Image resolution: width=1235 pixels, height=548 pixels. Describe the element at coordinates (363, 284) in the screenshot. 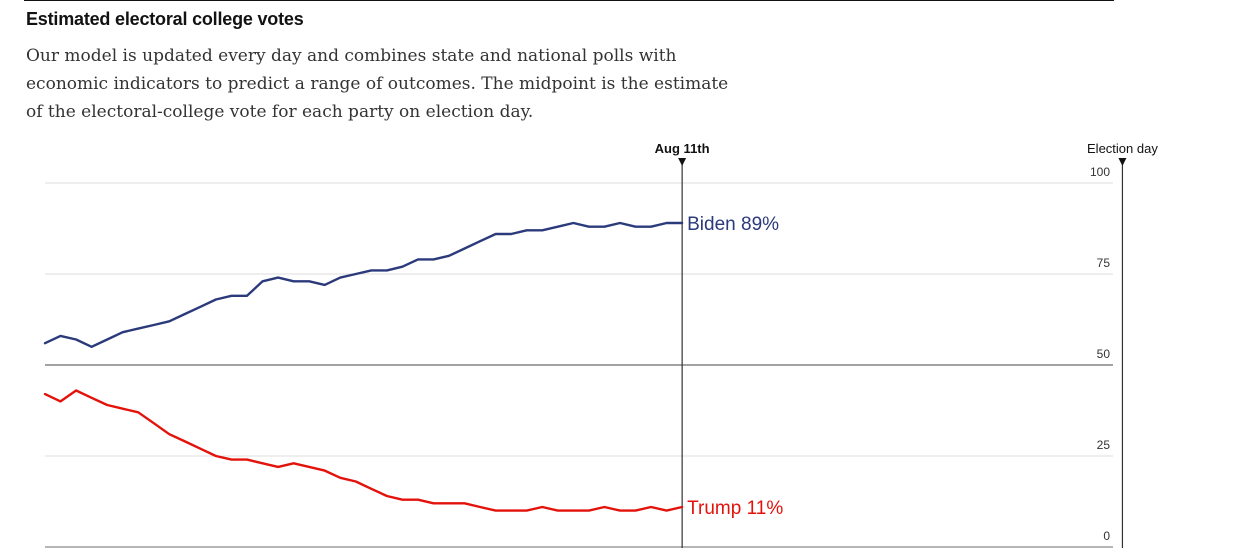

I see `biden-line` at that location.